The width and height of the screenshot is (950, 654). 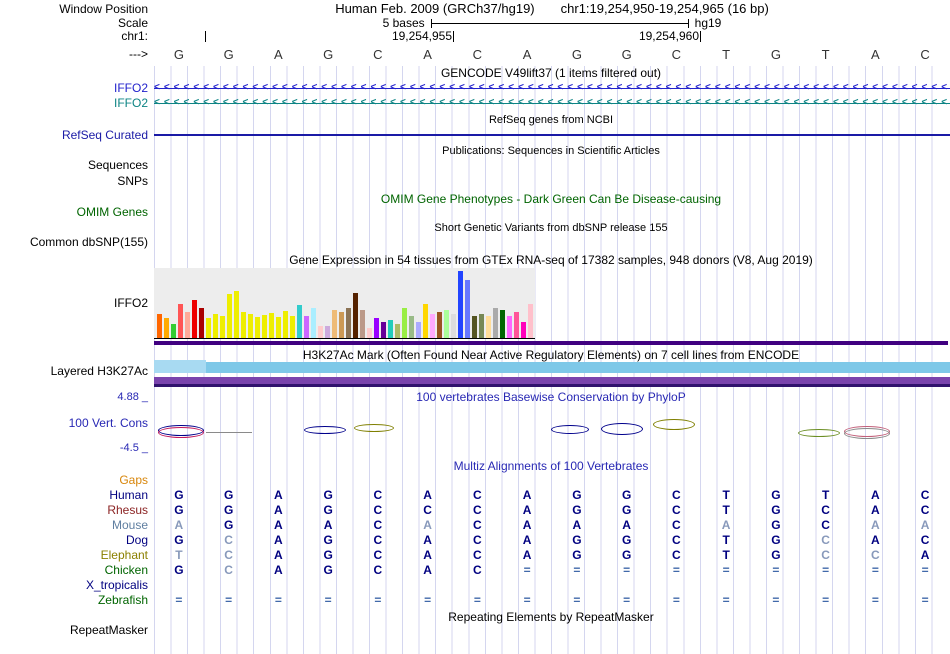 What do you see at coordinates (668, 36) in the screenshot?
I see `ruler-tick-label: 19,254,960` at bounding box center [668, 36].